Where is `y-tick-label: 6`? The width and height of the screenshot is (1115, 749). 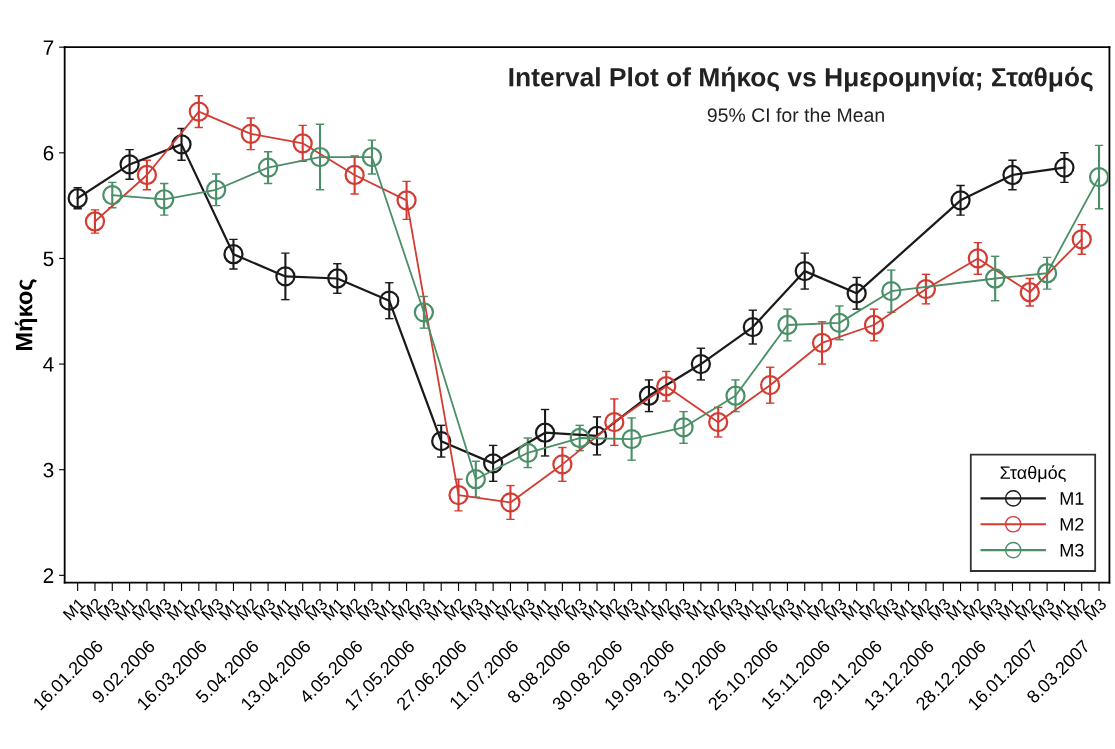 y-tick-label: 6 is located at coordinates (48, 153).